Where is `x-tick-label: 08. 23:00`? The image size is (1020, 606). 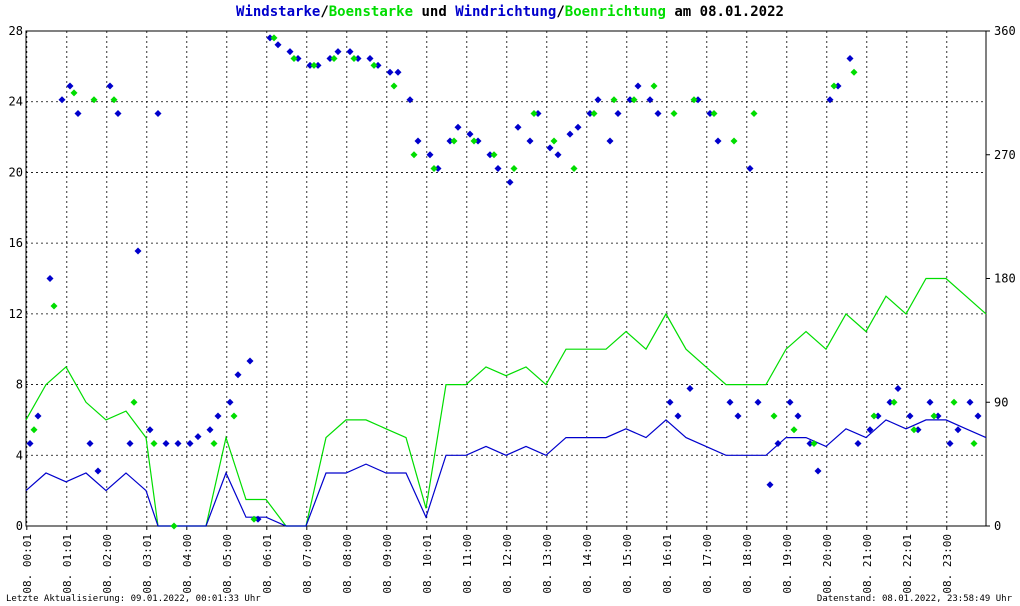
x-tick-label: 08. 23:00 is located at coordinates (947, 564).